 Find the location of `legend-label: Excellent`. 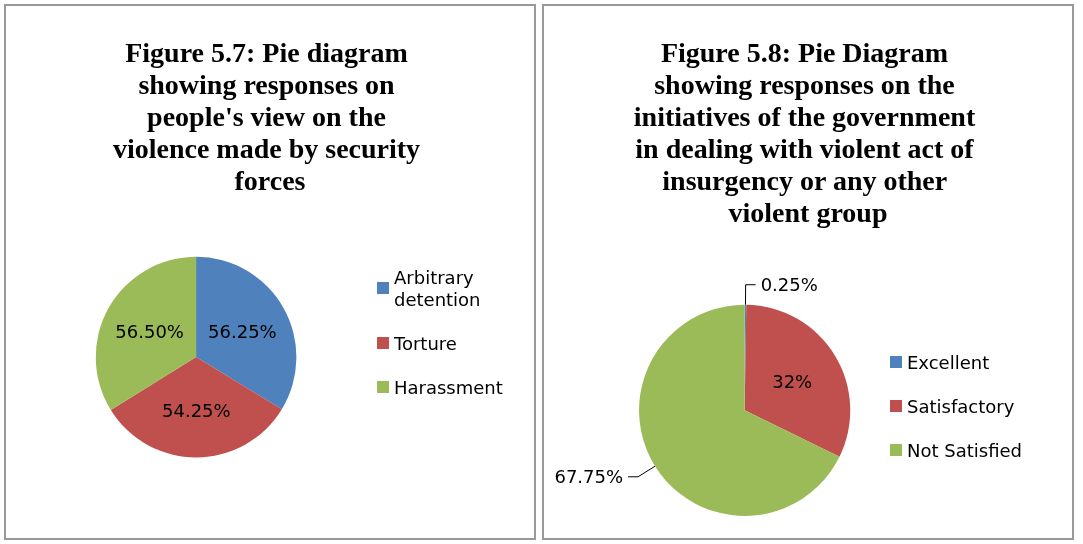

legend-label: Excellent is located at coordinates (948, 362).